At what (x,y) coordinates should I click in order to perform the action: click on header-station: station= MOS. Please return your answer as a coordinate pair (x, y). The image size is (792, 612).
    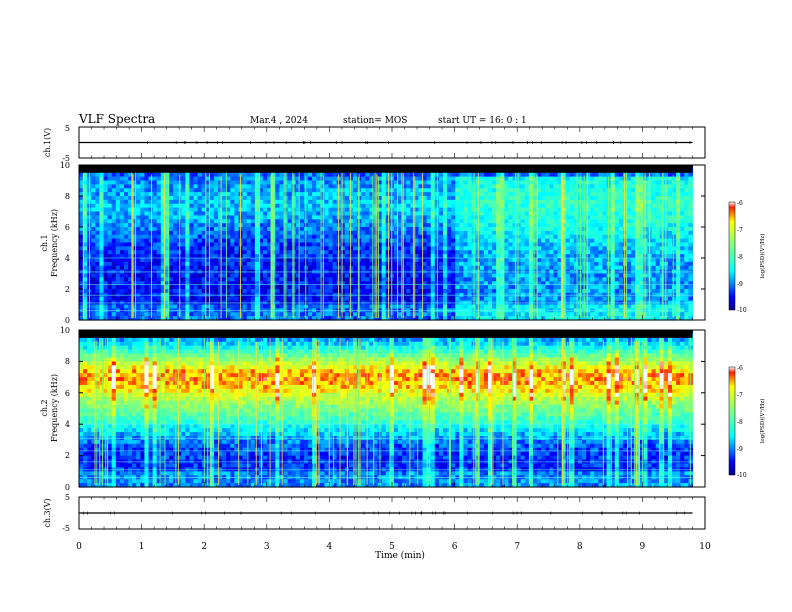
    Looking at the image, I should click on (375, 121).